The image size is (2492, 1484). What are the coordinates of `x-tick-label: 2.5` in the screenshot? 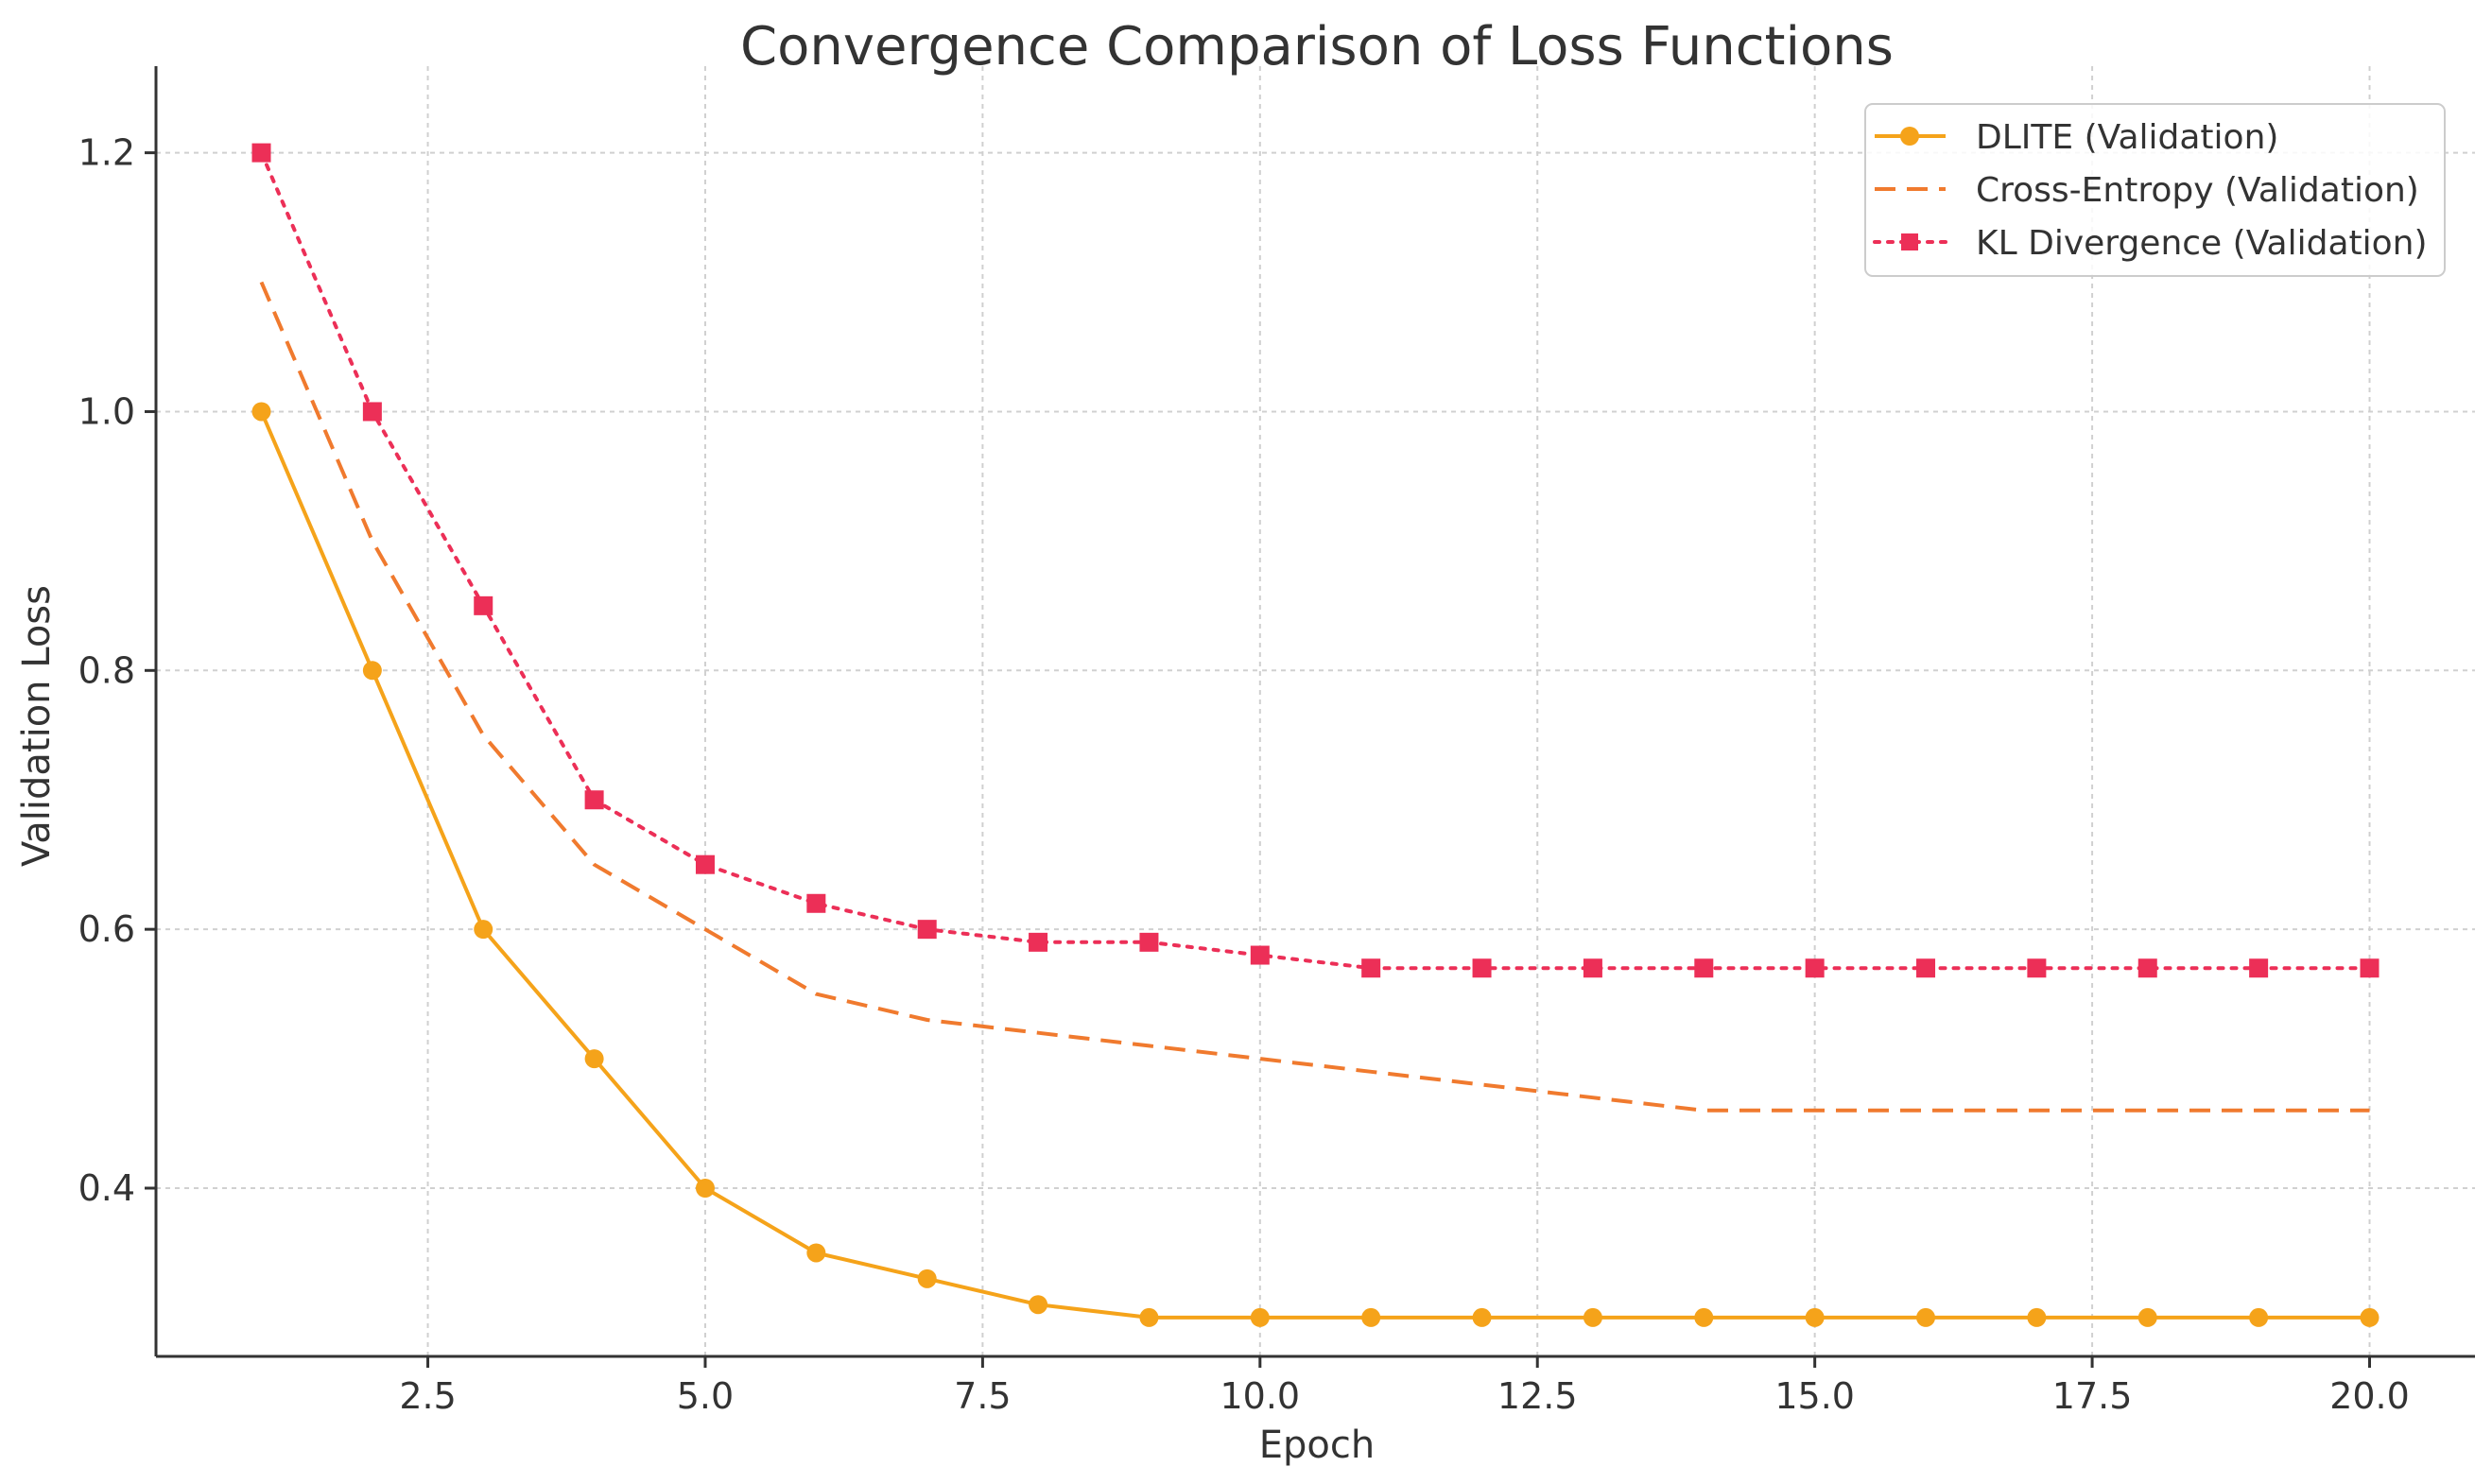 It's located at (427, 1396).